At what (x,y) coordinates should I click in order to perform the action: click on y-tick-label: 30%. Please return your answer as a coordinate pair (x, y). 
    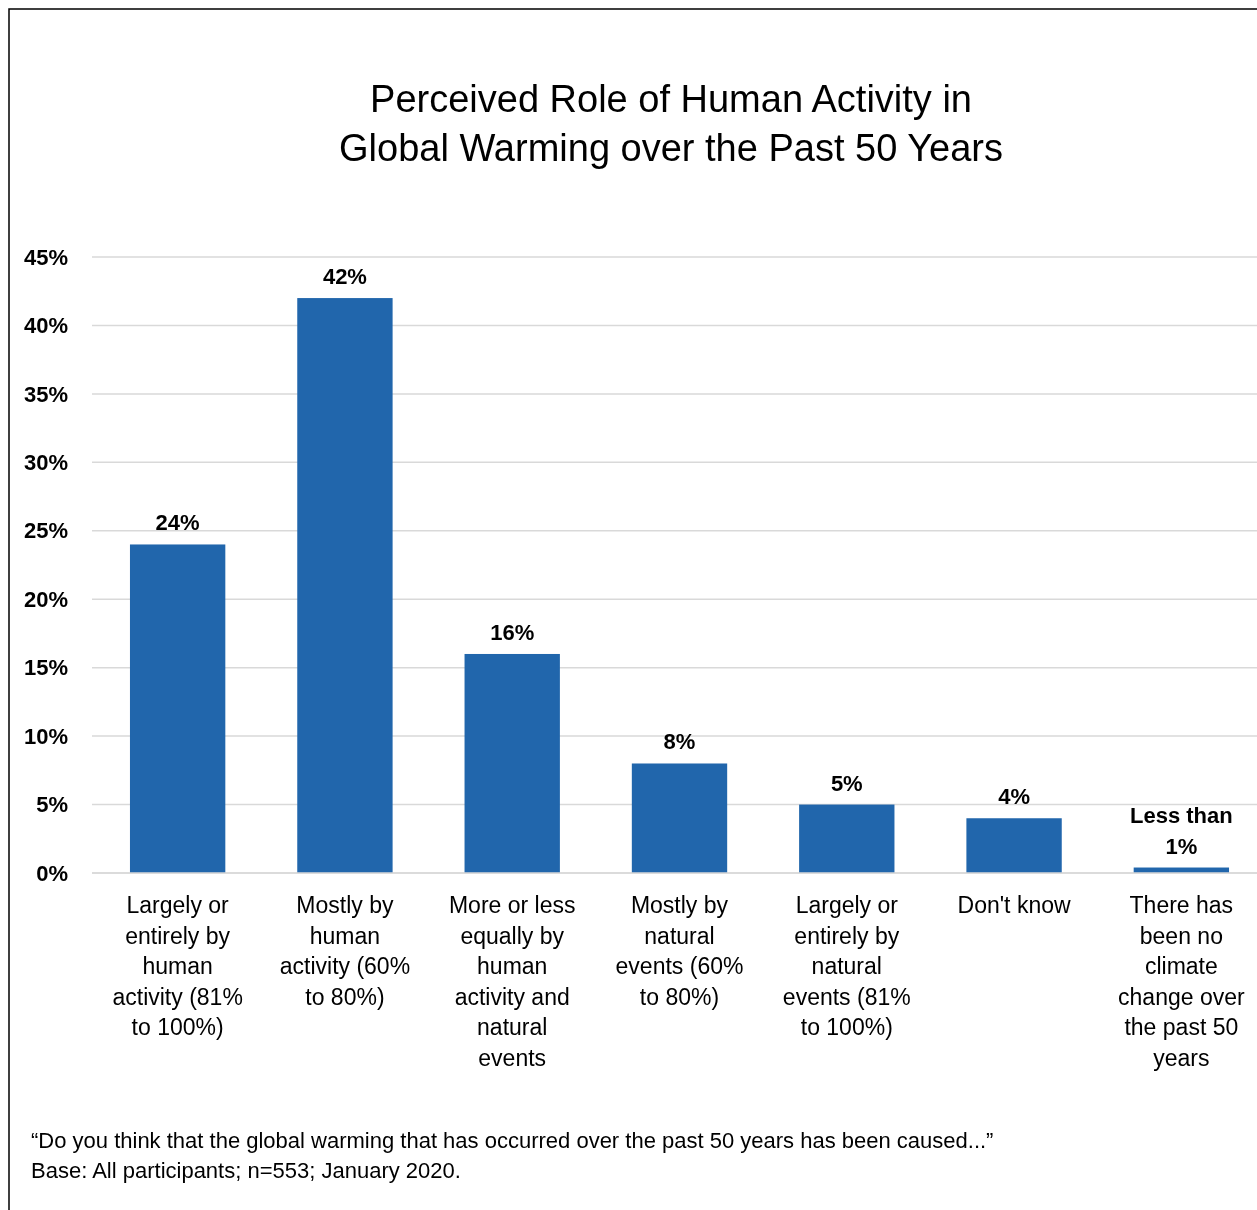
    Looking at the image, I should click on (45, 463).